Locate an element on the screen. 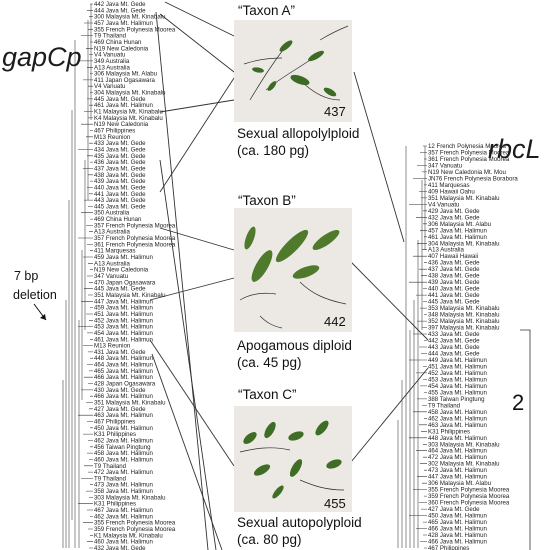 This screenshot has height=550, width=550. leaf-label: 397 Malaysia Mt. Kinabalu is located at coordinates (463, 328).